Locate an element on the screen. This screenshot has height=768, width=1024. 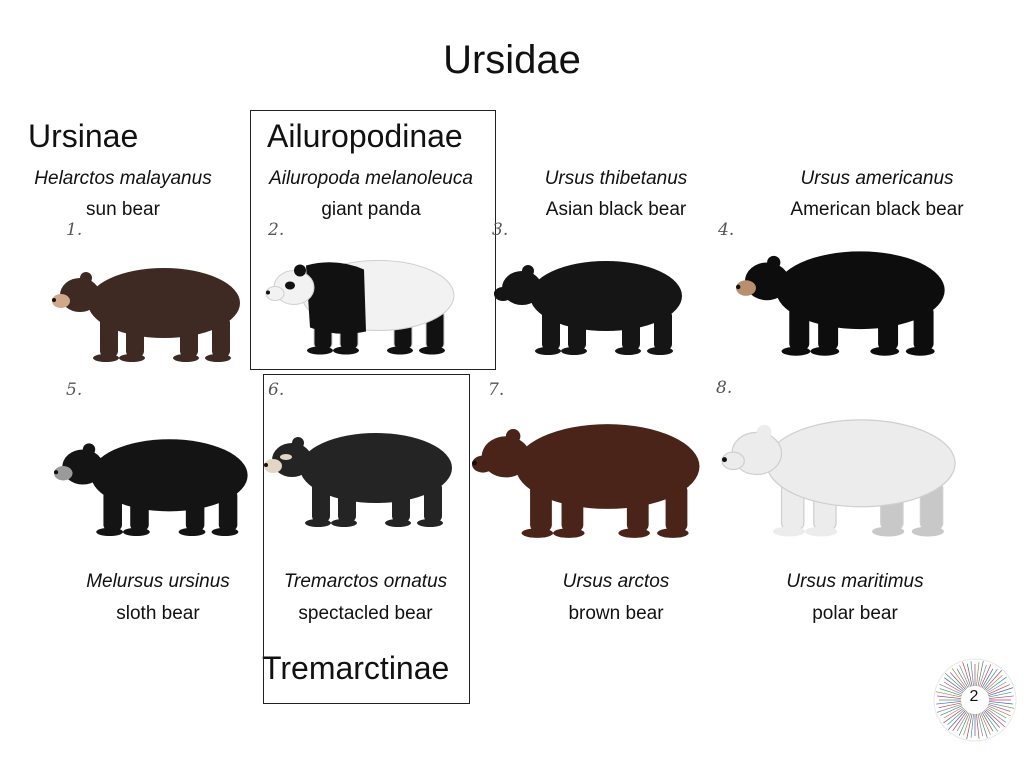
tremarctinae-box is located at coordinates (366, 539).